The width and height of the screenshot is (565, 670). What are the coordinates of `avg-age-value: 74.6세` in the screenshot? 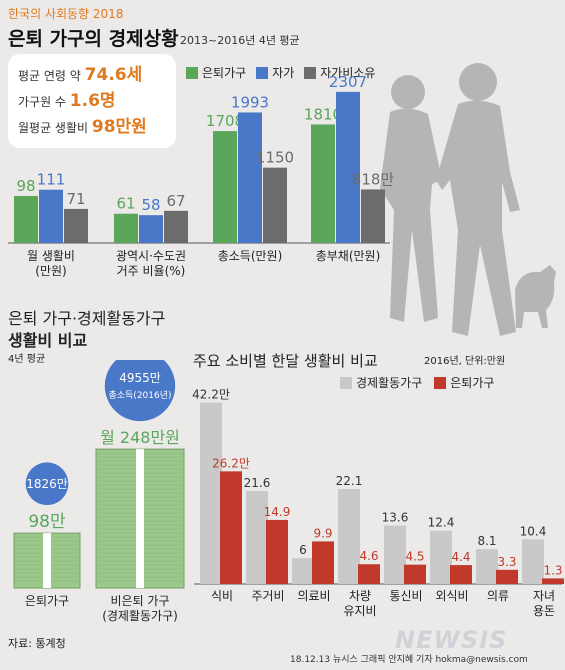 It's located at (113, 75).